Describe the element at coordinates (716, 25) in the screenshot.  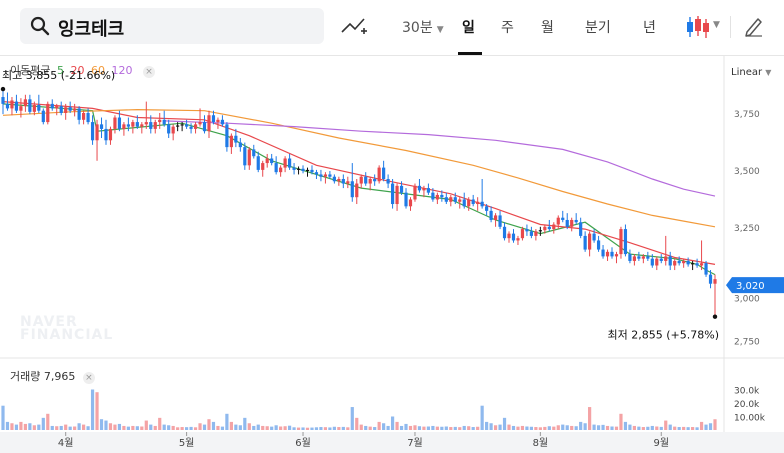
I see `chevron-down-icon: ▼` at that location.